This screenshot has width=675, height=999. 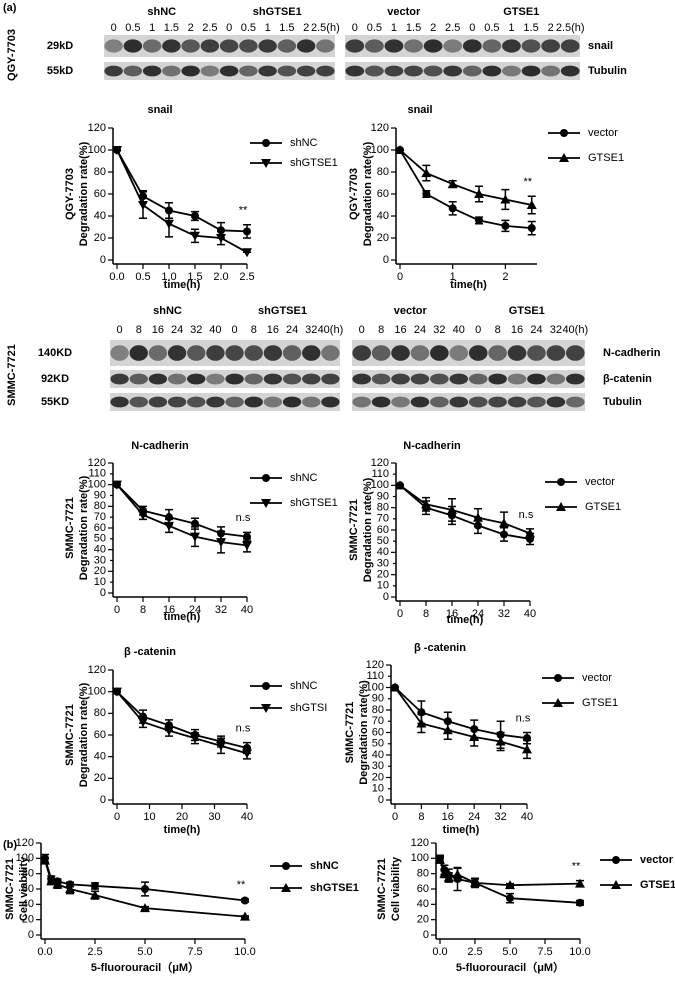 What do you see at coordinates (380, 485) in the screenshot?
I see `y-tick-label: 100` at bounding box center [380, 485].